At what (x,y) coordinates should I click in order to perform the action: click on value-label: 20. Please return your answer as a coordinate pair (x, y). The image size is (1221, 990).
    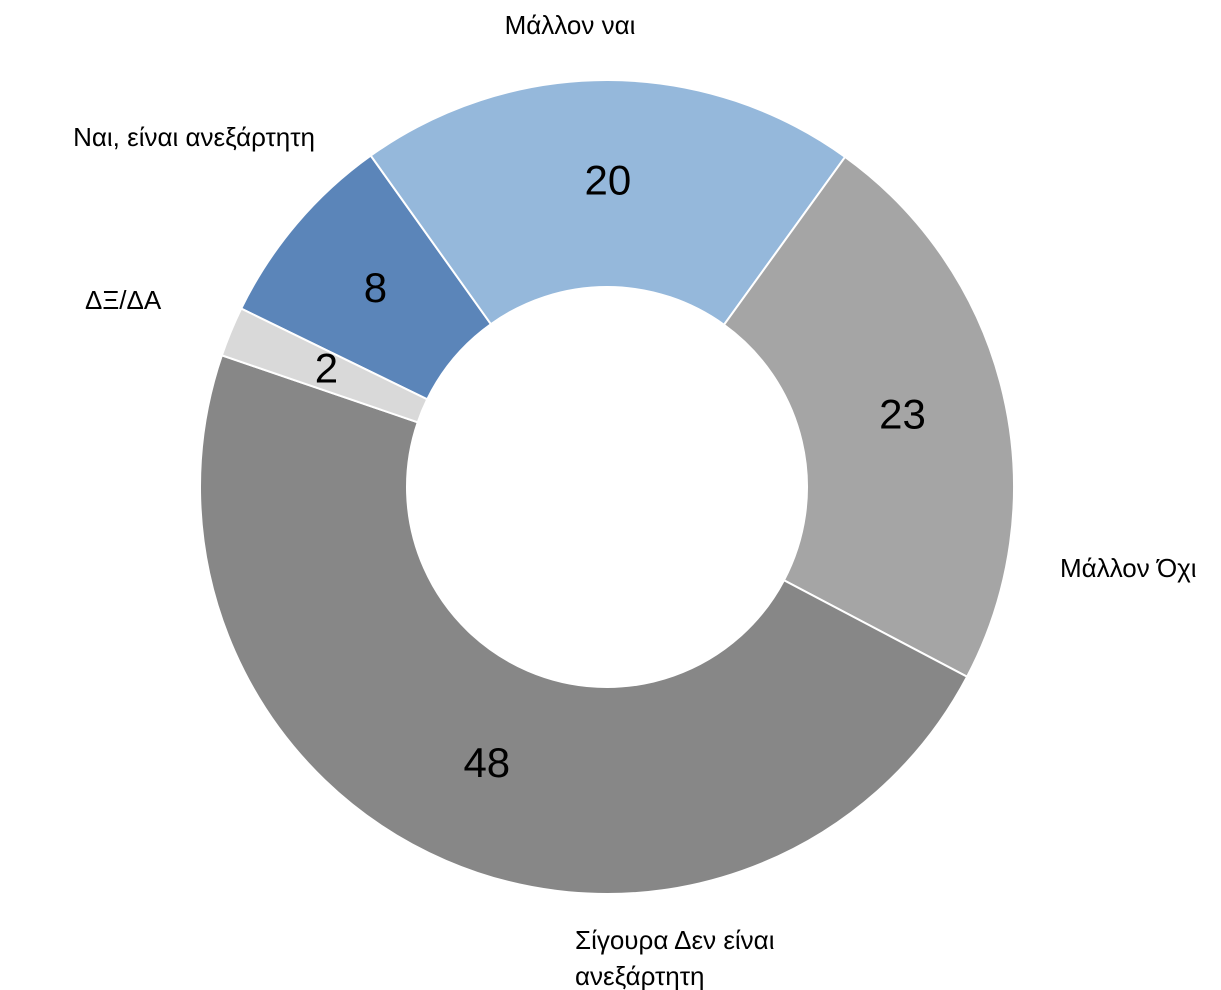
    Looking at the image, I should click on (607, 180).